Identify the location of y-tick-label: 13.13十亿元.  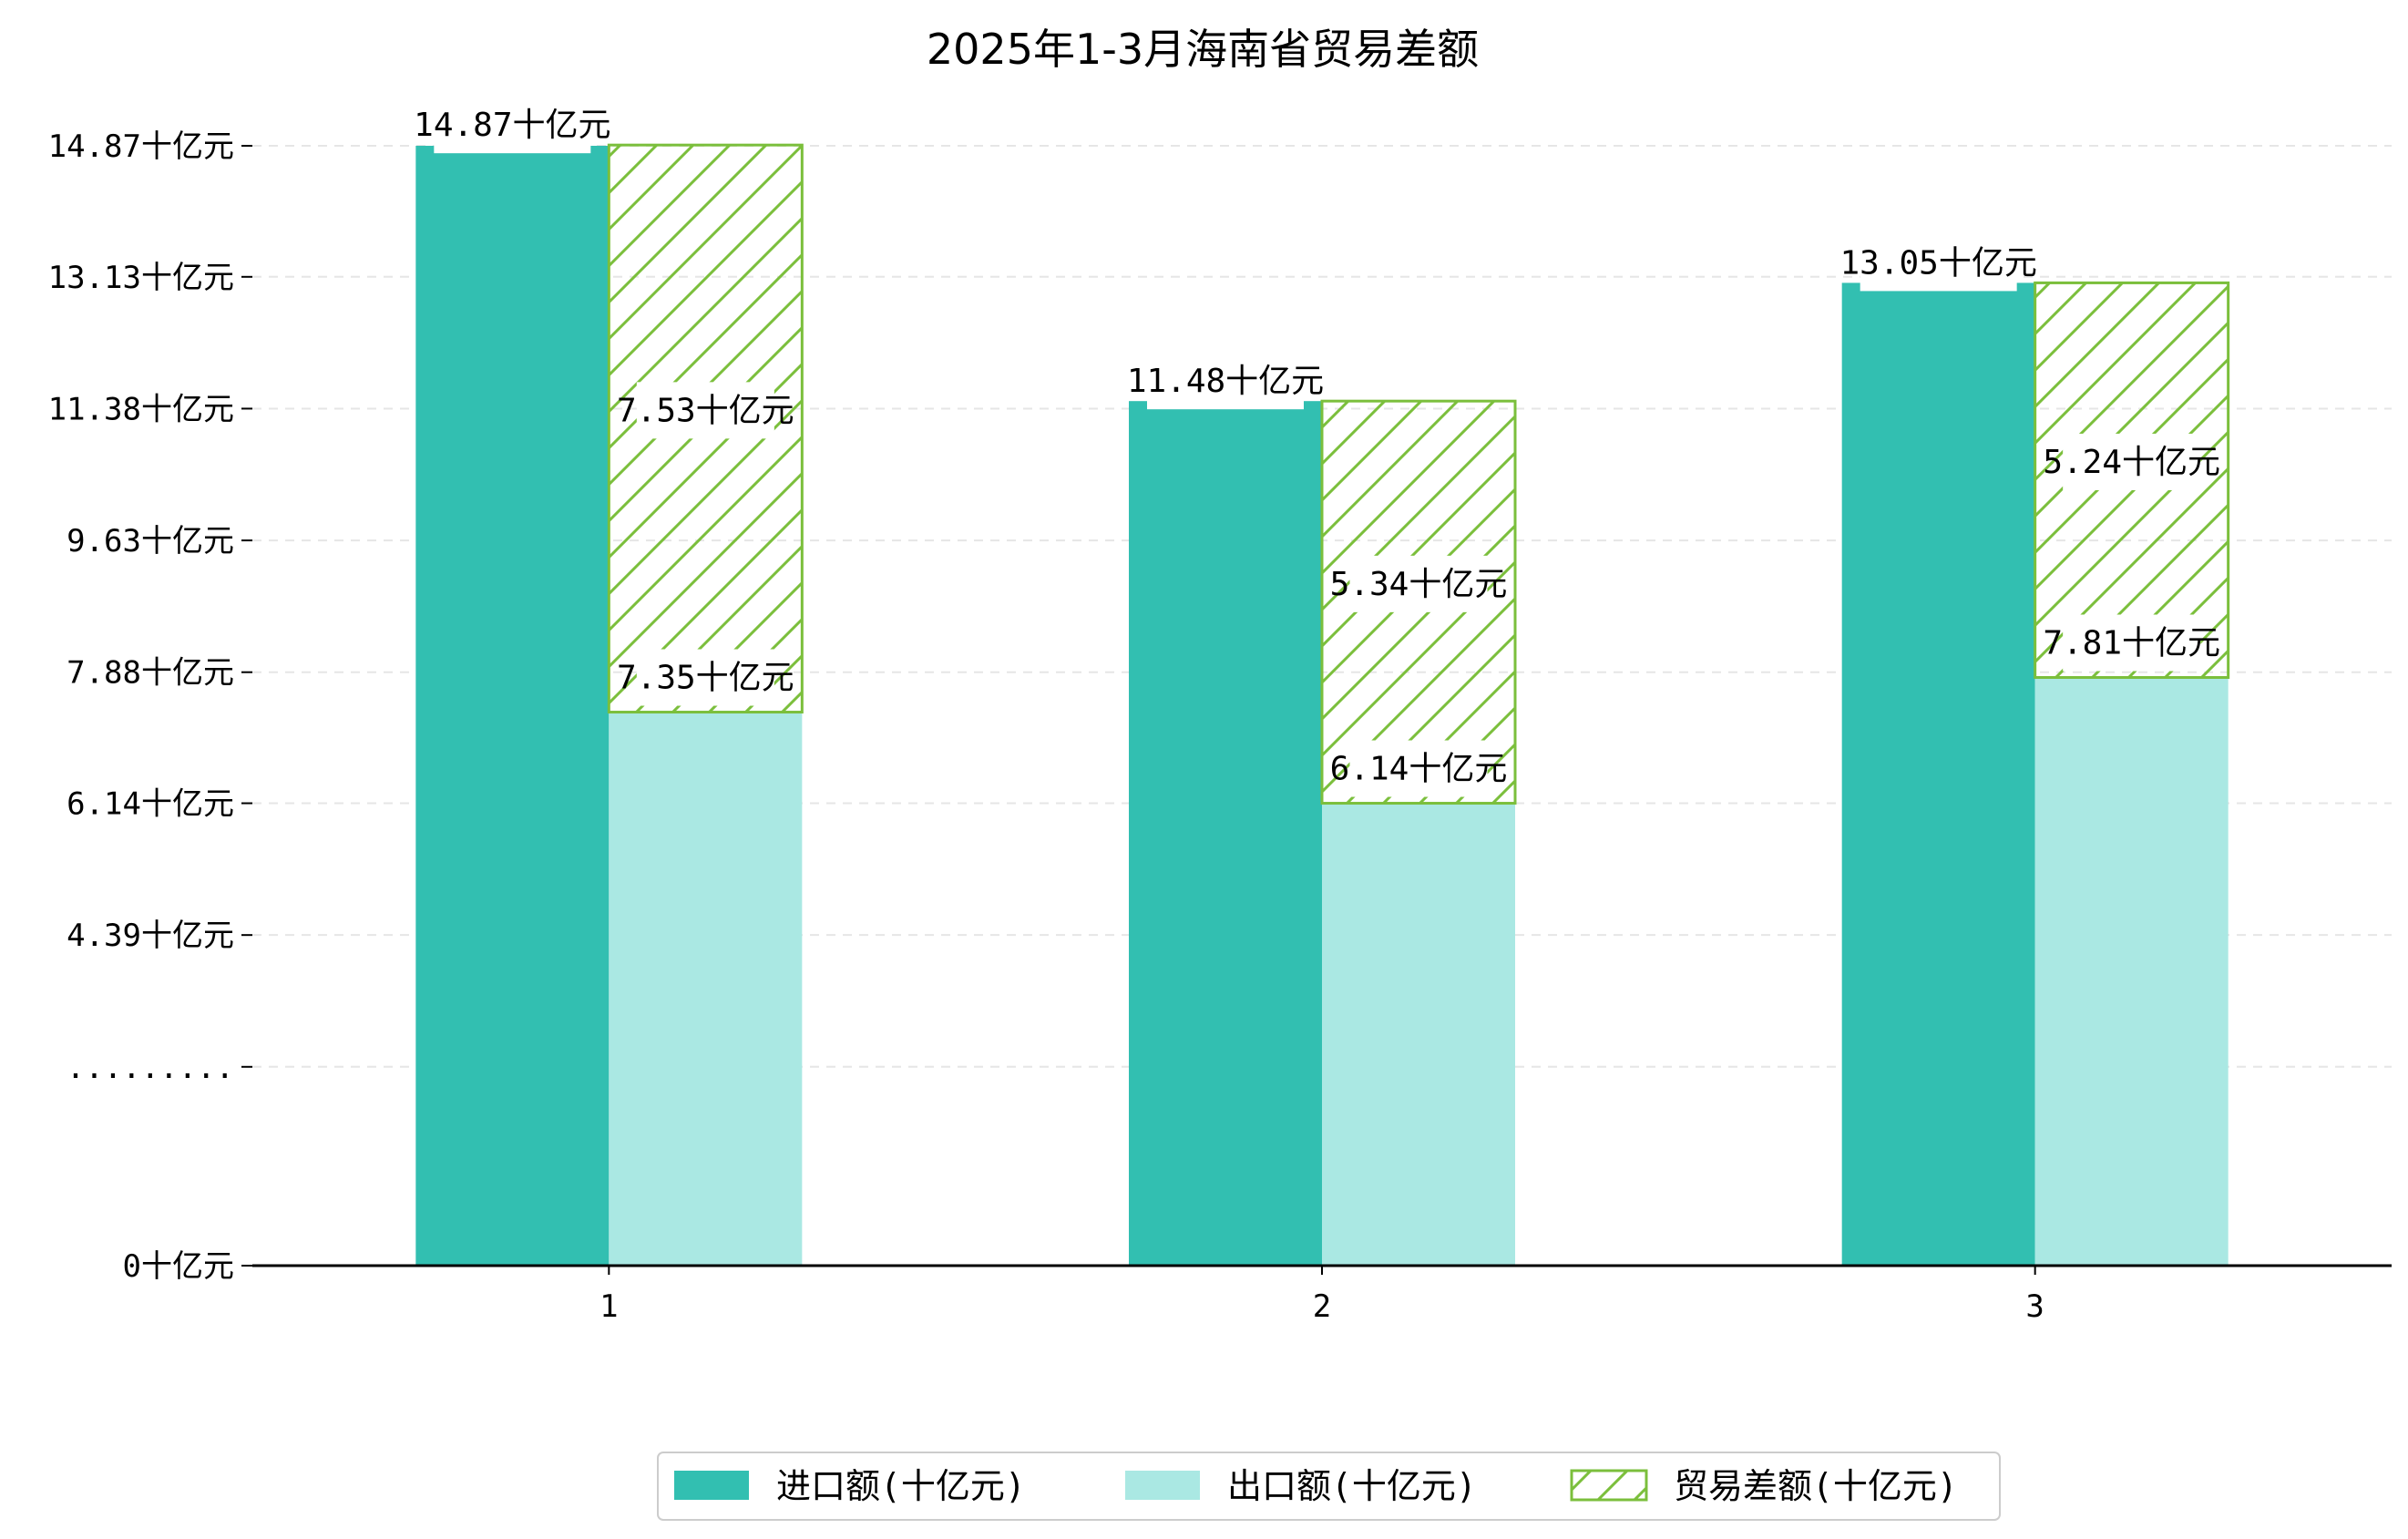
(141, 278).